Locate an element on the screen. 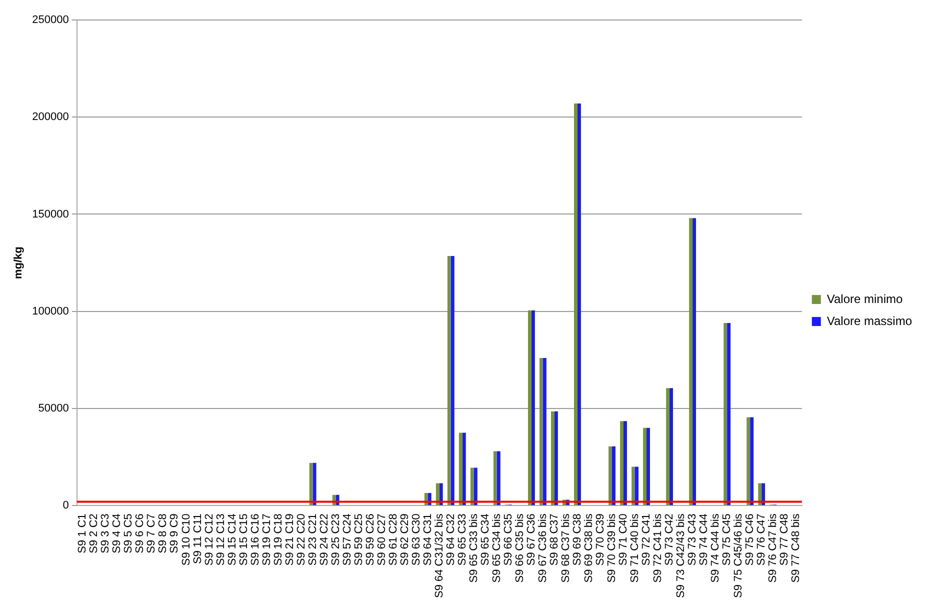  x-tick-label: S9 66 C35 is located at coordinates (508, 540).